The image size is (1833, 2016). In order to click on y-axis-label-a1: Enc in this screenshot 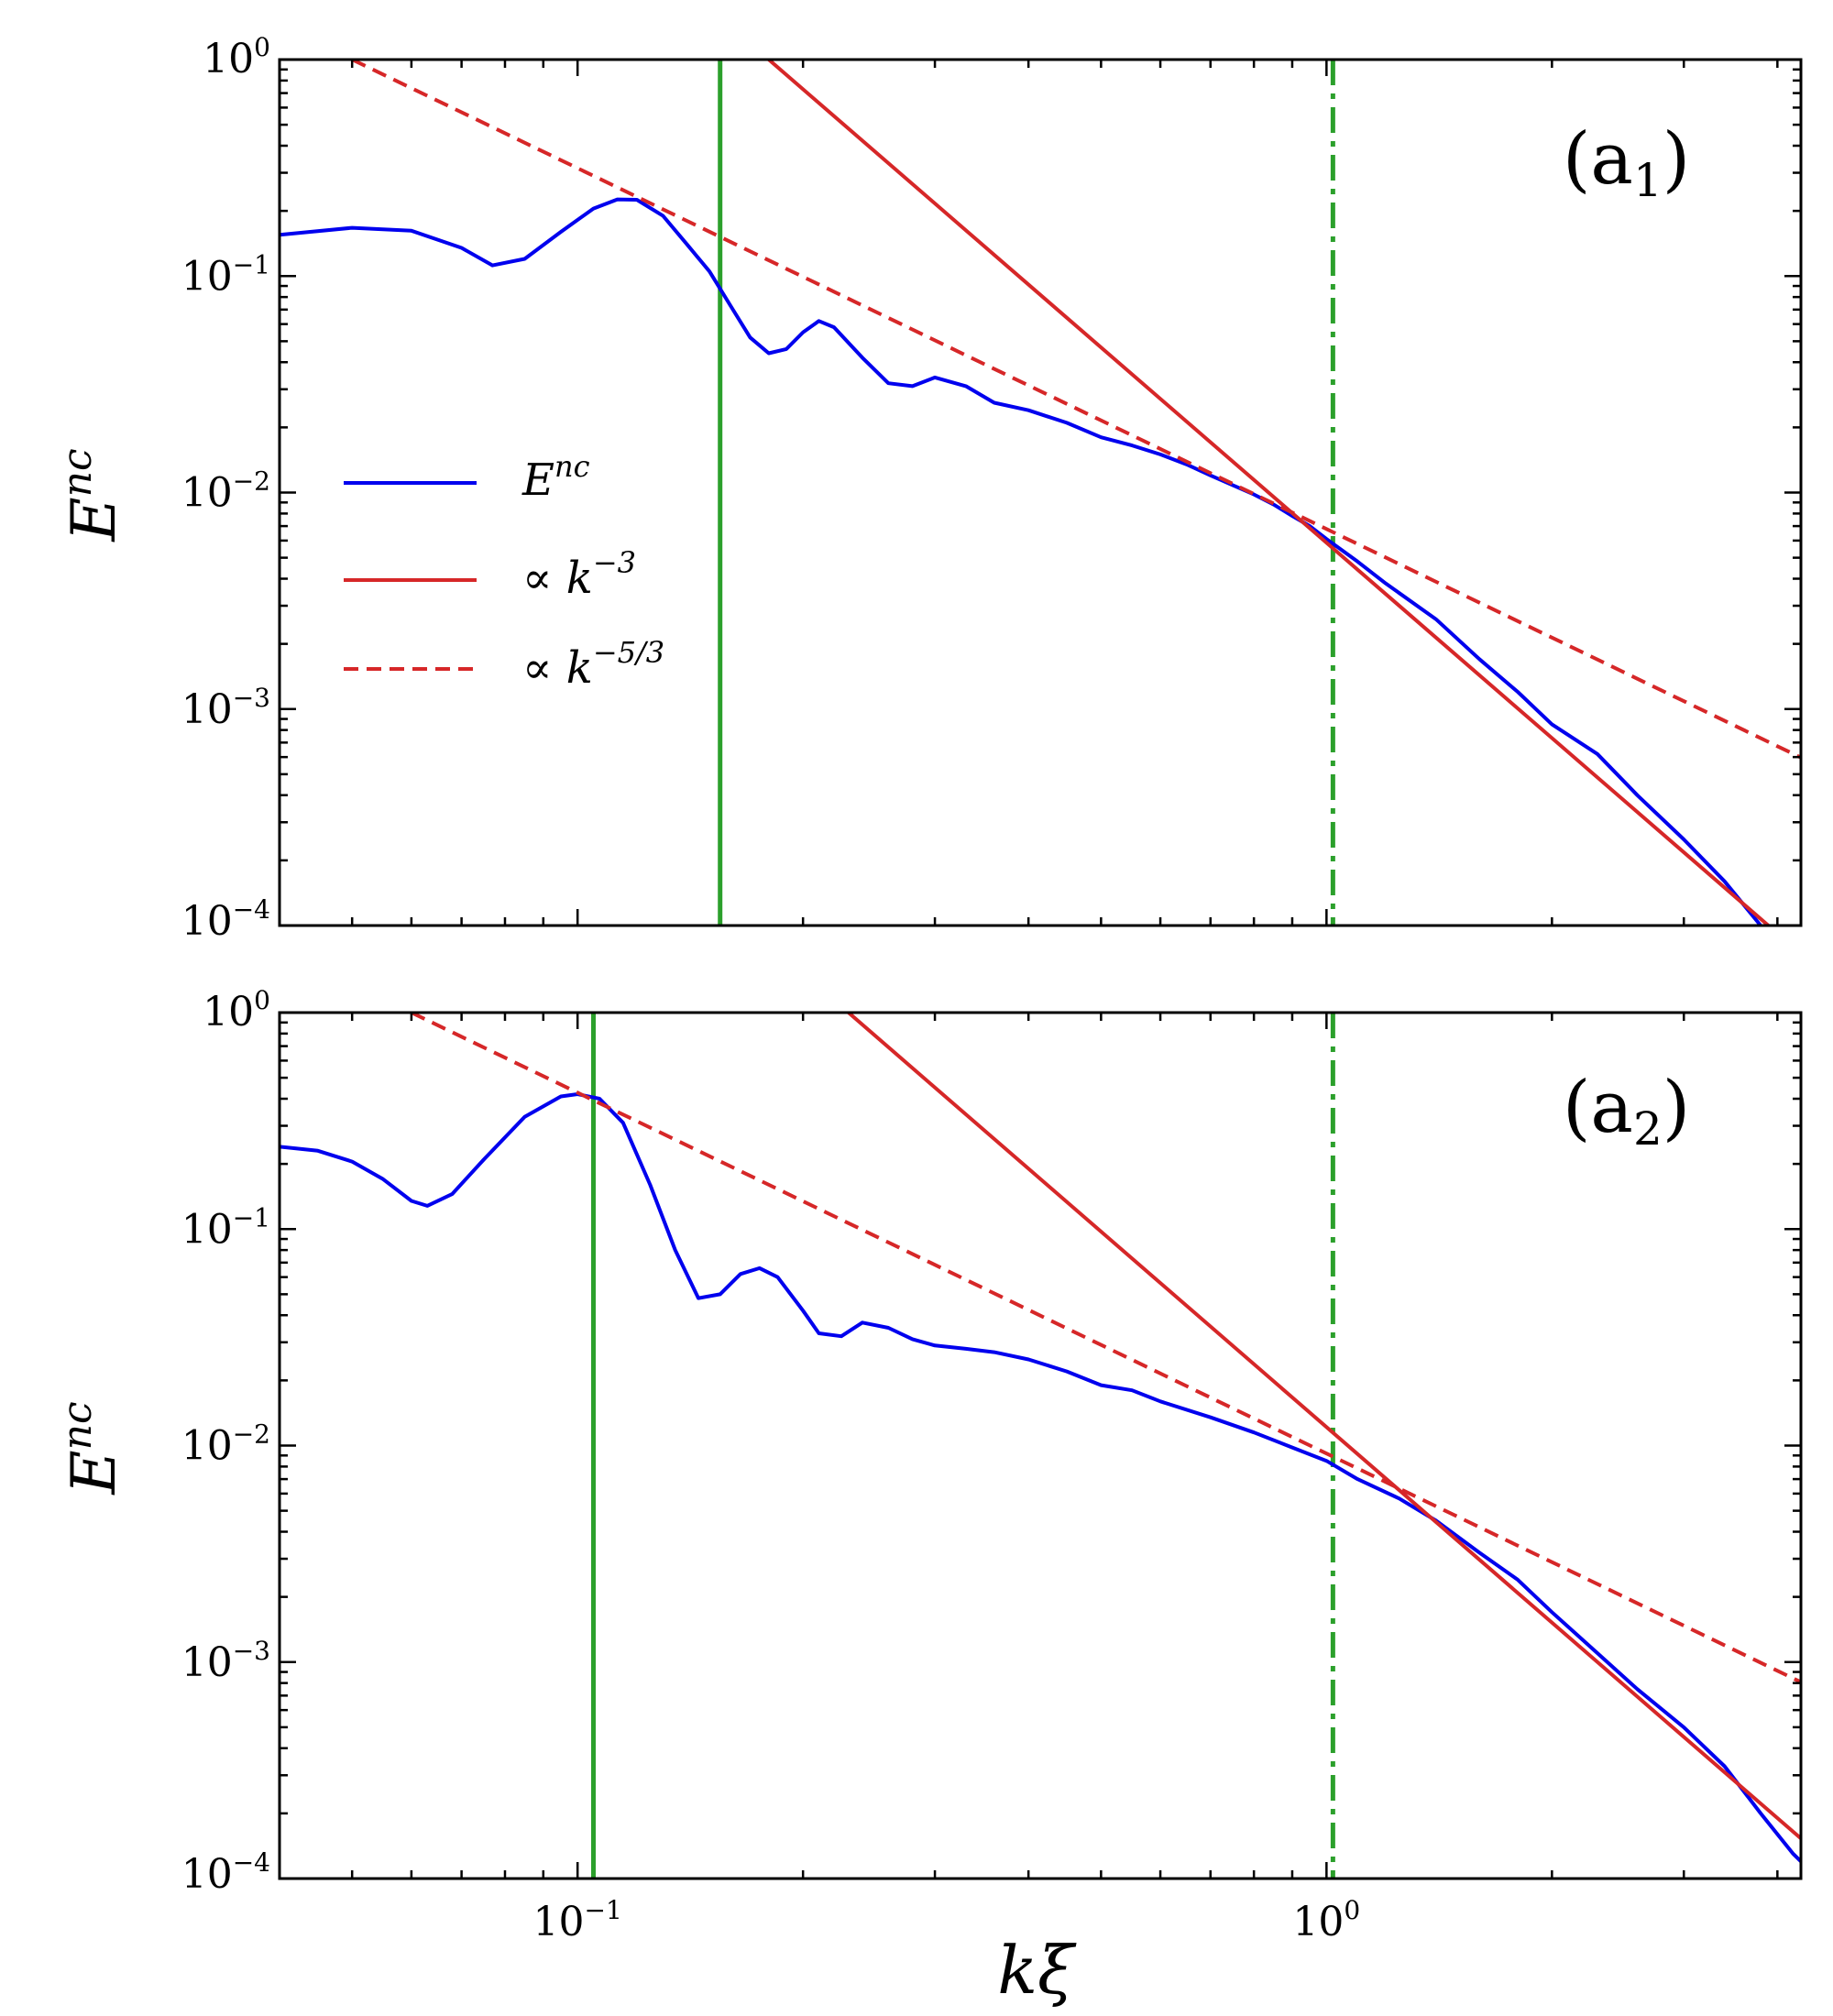, I will do `click(91, 495)`.